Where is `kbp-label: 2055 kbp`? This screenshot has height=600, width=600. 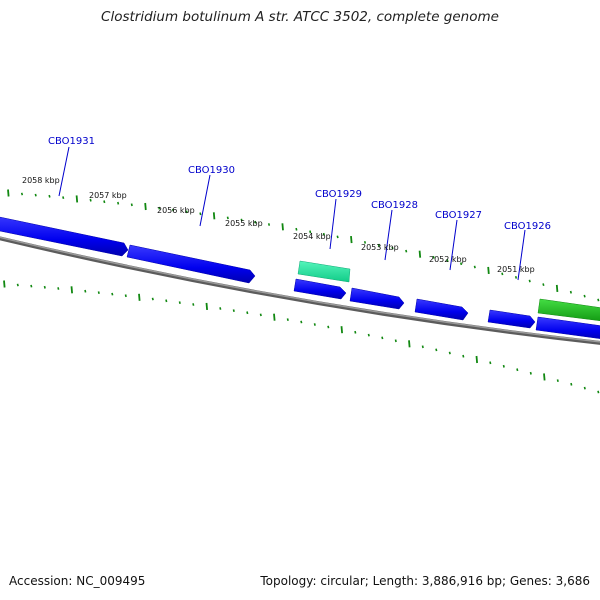 kbp-label: 2055 kbp is located at coordinates (244, 223).